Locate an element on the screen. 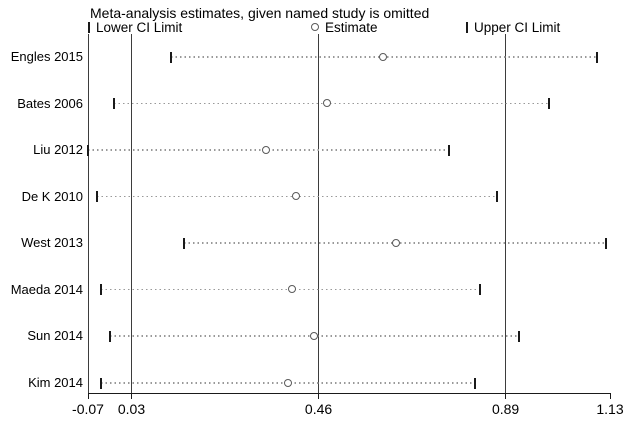 The height and width of the screenshot is (423, 626). study-label: Kim 2014 is located at coordinates (55, 382).